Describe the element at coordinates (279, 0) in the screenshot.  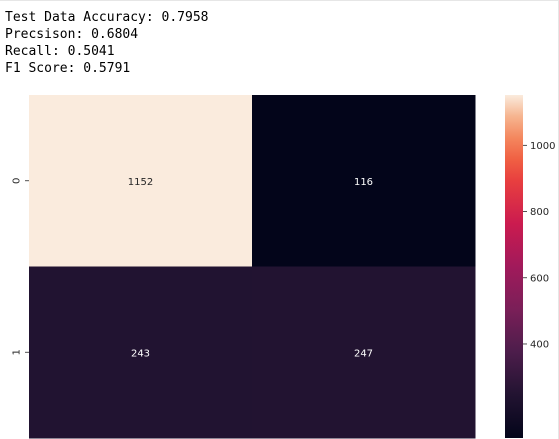
I see `cell-top-border` at that location.